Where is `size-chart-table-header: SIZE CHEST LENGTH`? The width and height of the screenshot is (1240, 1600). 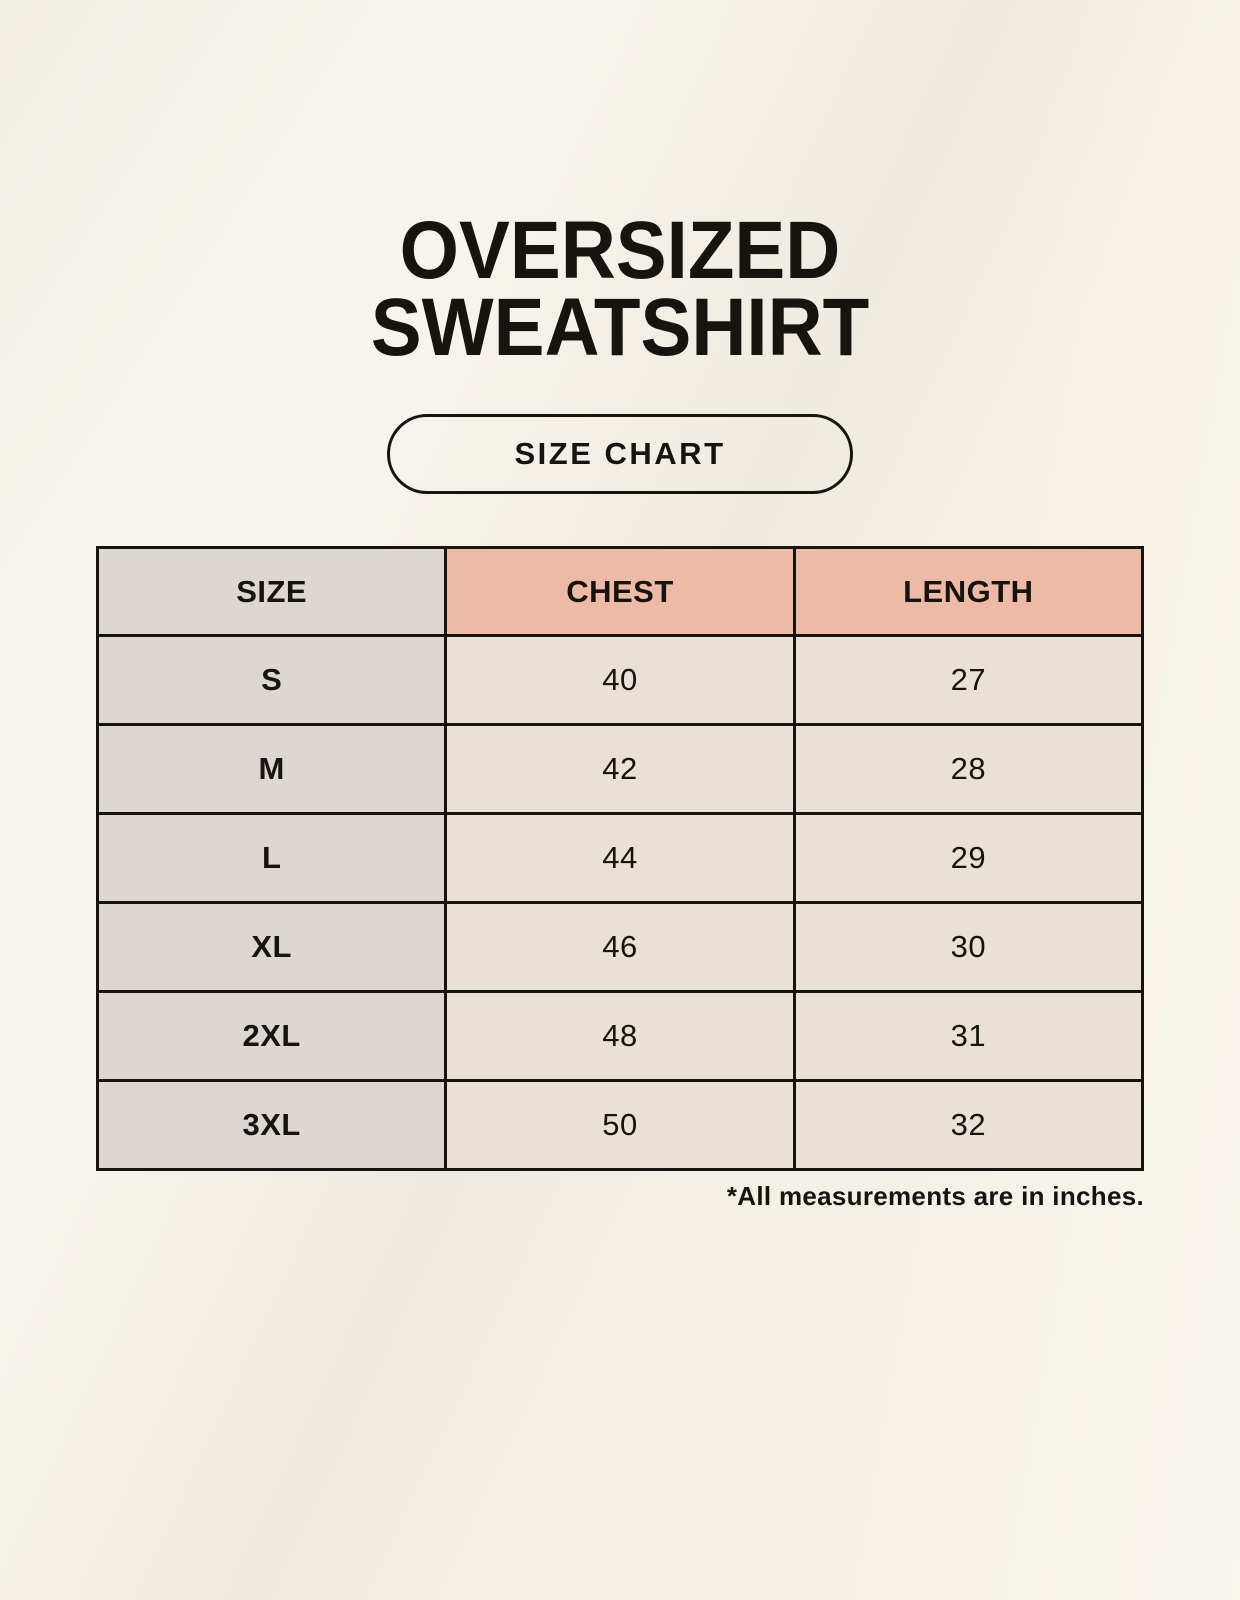 size-chart-table-header: SIZE CHEST LENGTH is located at coordinates (620, 592).